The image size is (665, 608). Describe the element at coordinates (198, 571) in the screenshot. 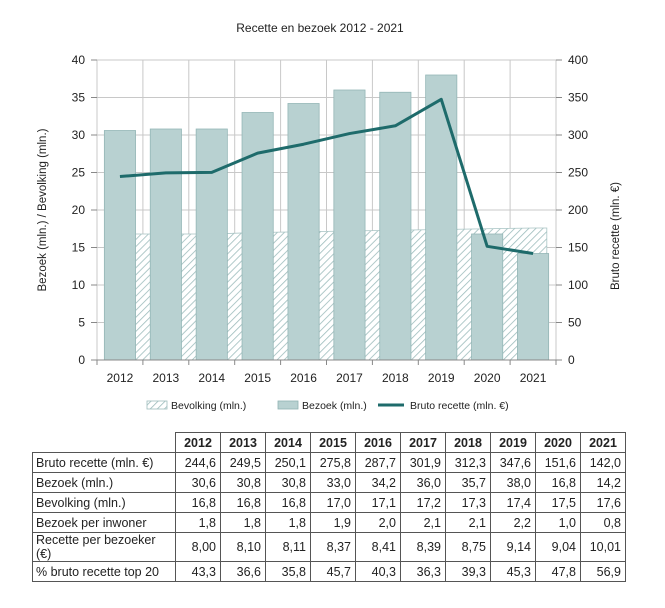

I see `table-cell: 43,3` at that location.